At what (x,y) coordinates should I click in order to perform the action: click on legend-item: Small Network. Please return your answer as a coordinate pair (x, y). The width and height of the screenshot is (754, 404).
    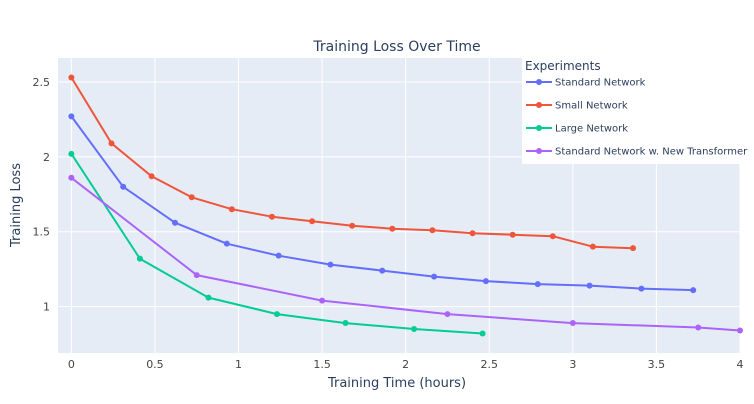
    Looking at the image, I should click on (577, 106).